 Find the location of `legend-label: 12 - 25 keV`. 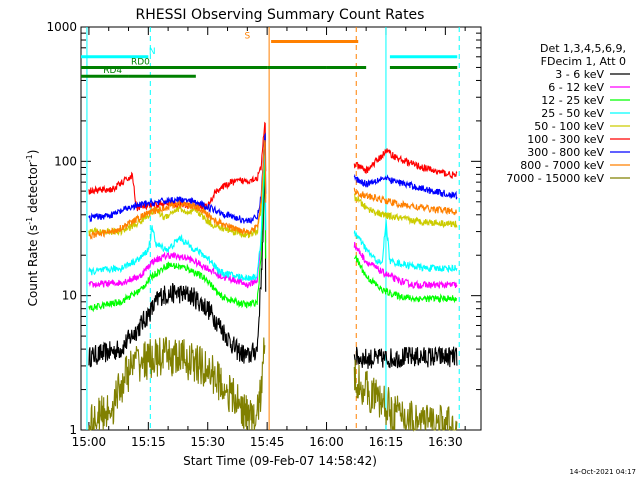

legend-label: 12 - 25 keV is located at coordinates (572, 100).